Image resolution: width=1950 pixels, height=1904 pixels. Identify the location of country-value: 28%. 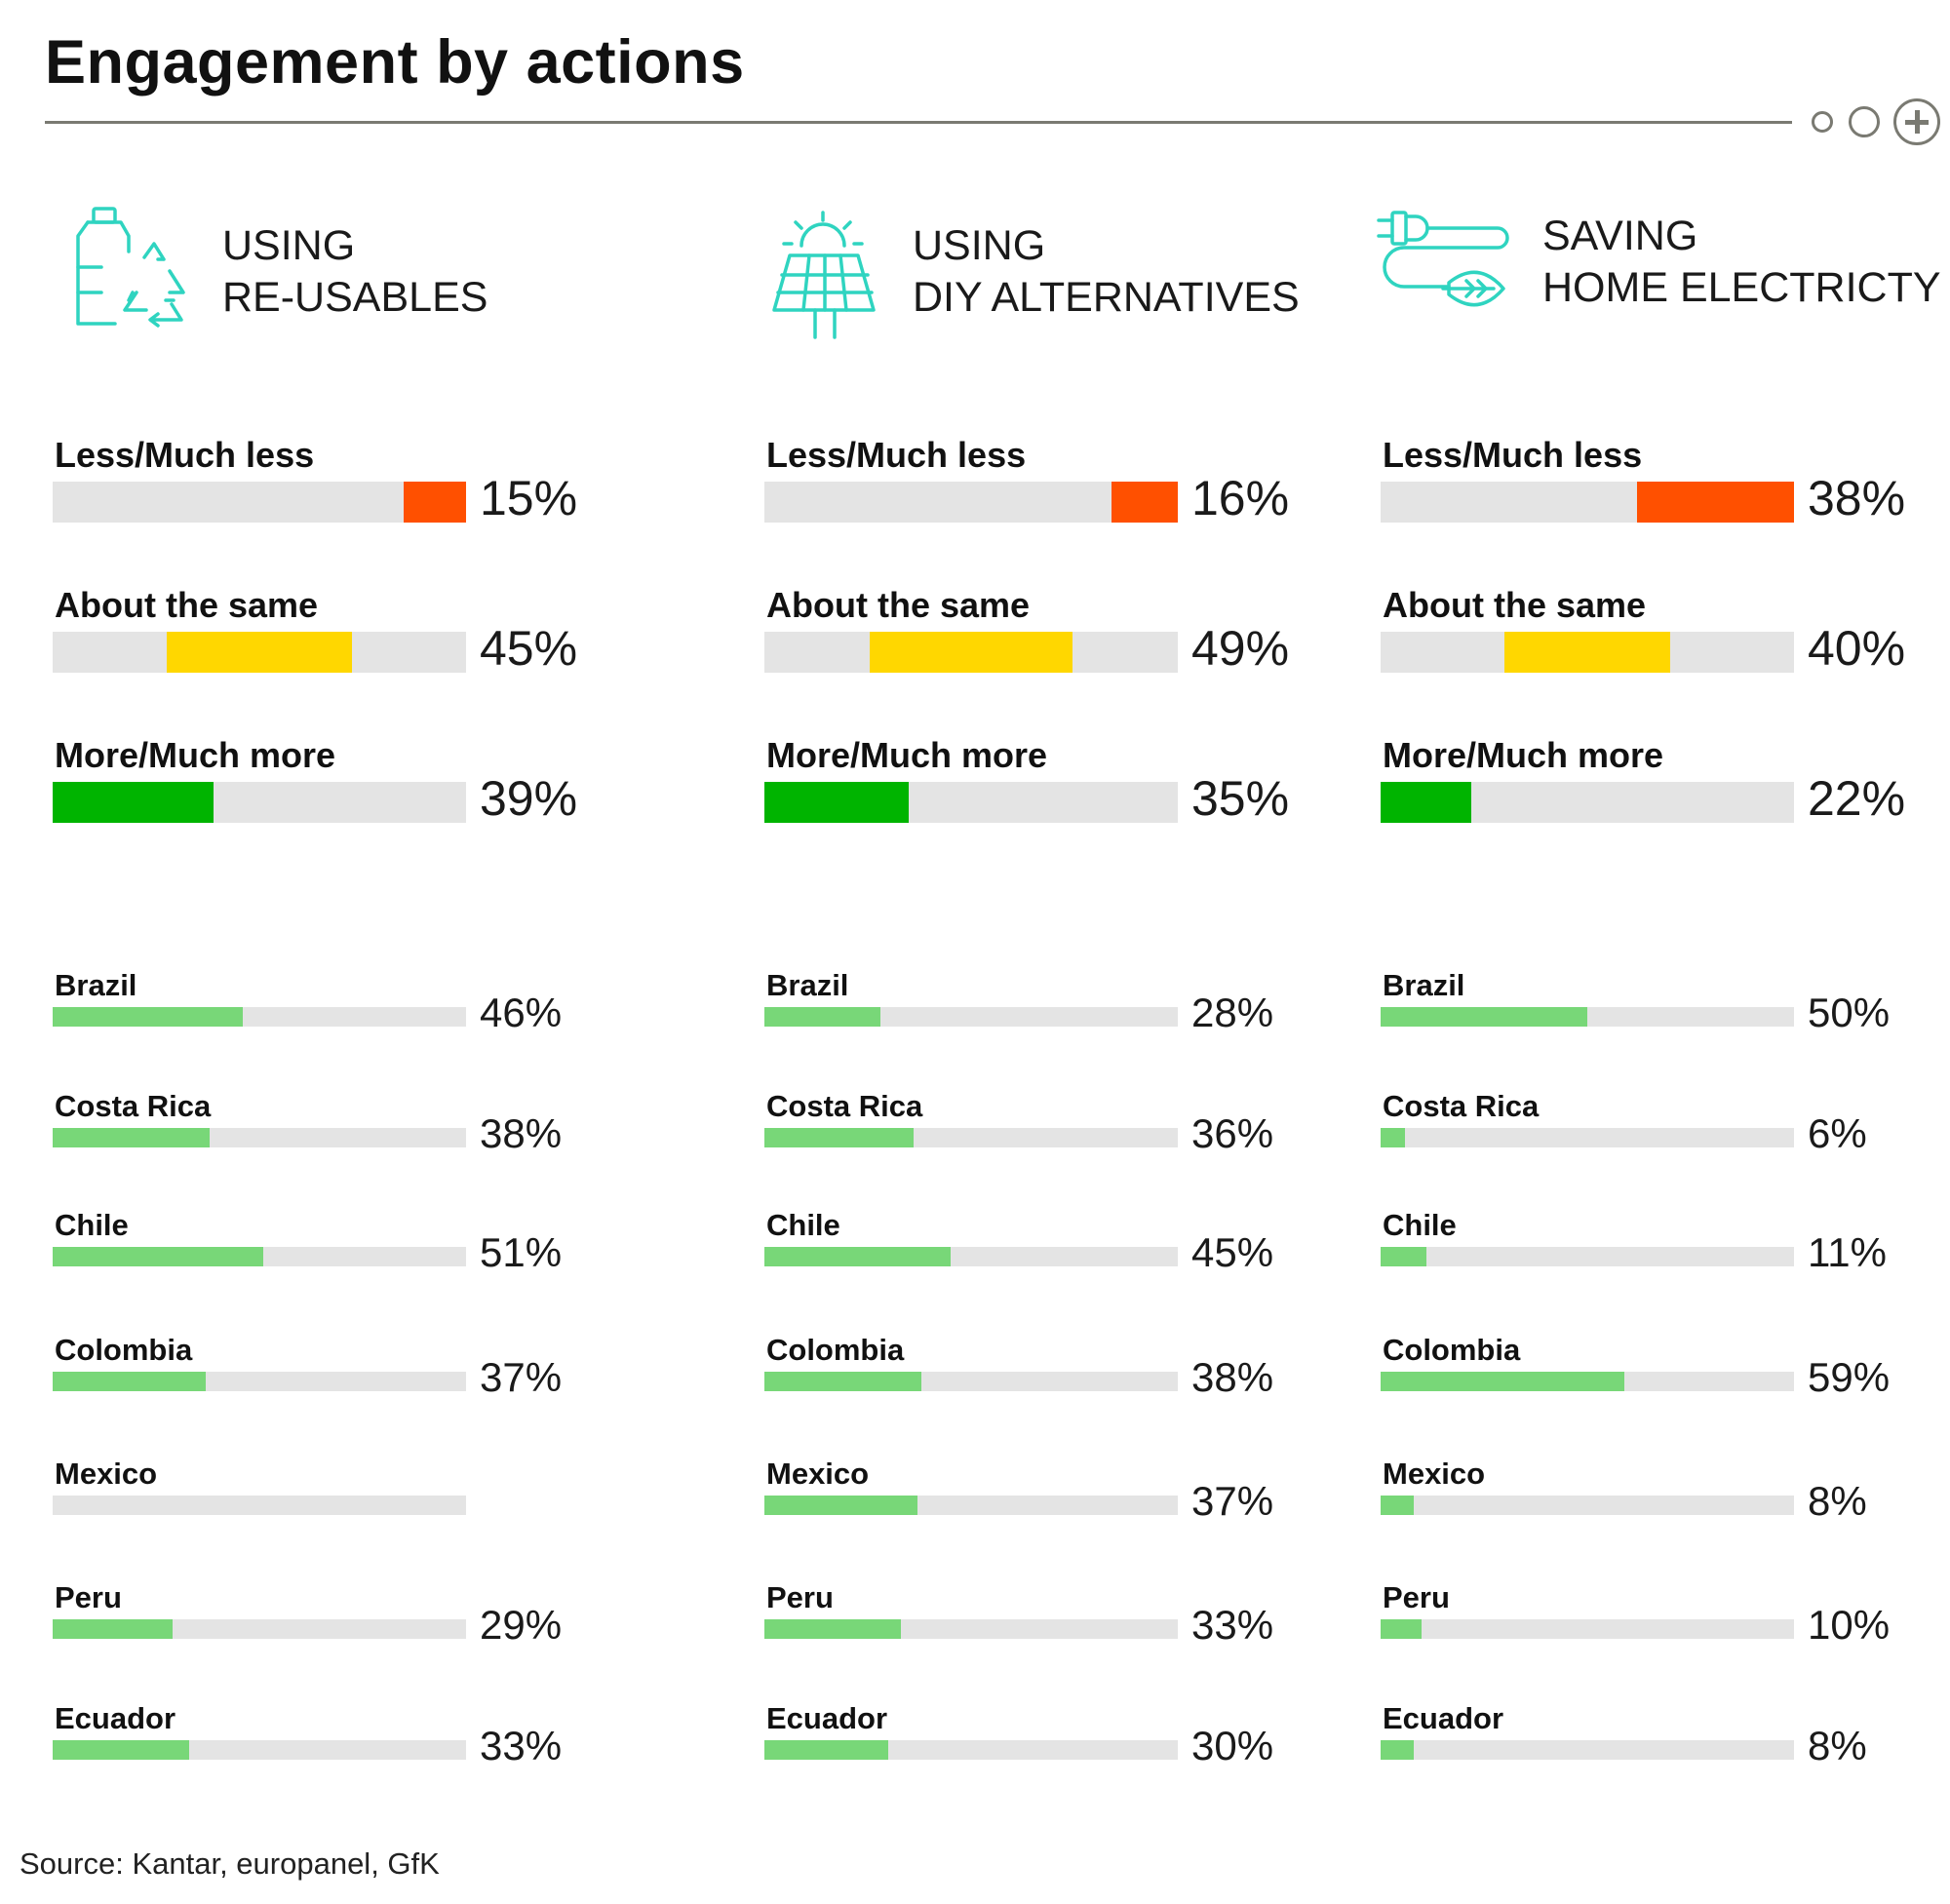
(1232, 1012).